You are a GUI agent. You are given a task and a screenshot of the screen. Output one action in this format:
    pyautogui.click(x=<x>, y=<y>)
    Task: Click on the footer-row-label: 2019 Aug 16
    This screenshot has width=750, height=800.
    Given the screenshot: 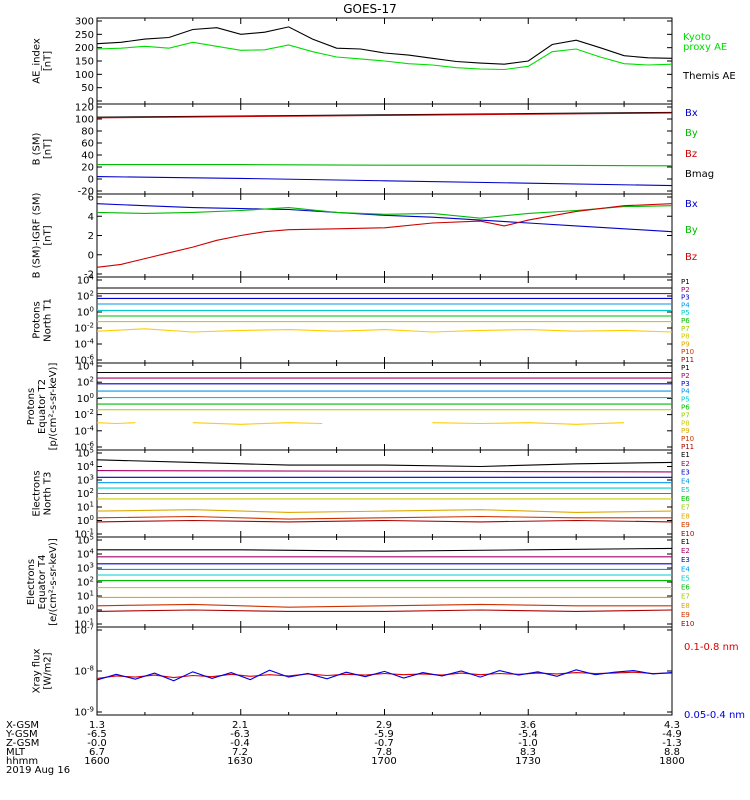 What is the action you would take?
    pyautogui.click(x=38, y=770)
    